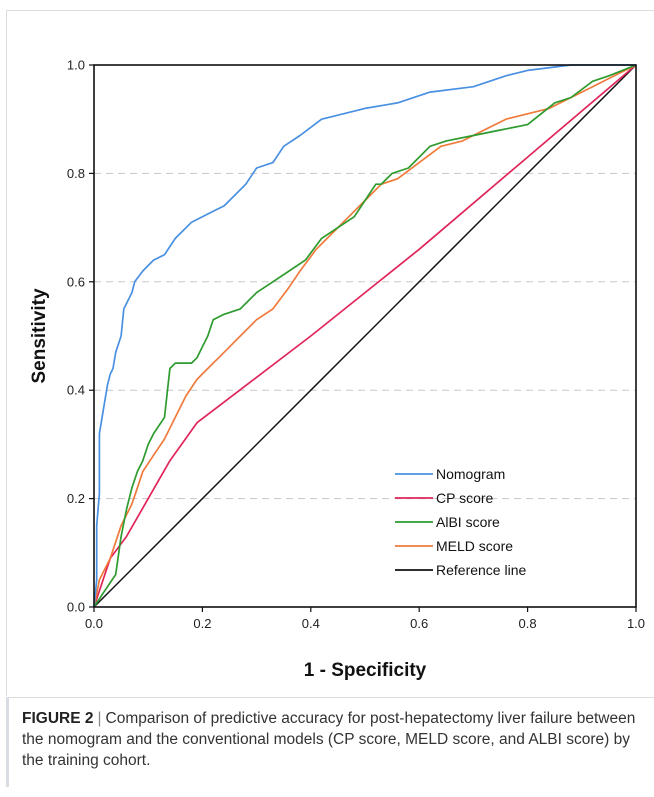 The height and width of the screenshot is (797, 654). What do you see at coordinates (39, 335) in the screenshot?
I see `y-axis-title: Sensitivity` at bounding box center [39, 335].